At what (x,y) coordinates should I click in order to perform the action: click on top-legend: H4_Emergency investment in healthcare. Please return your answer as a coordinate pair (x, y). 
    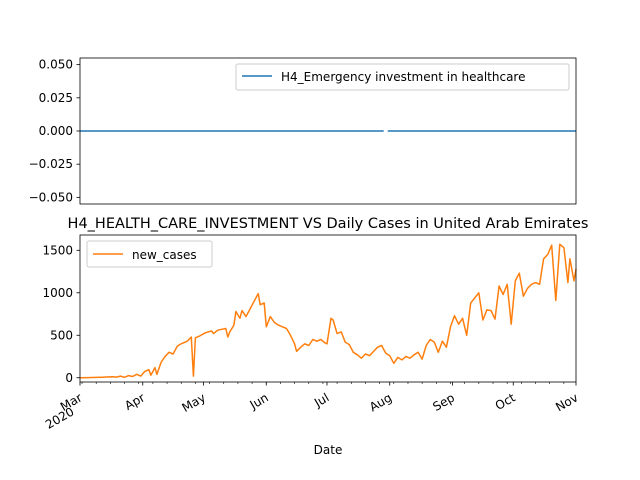
    Looking at the image, I should click on (402, 77).